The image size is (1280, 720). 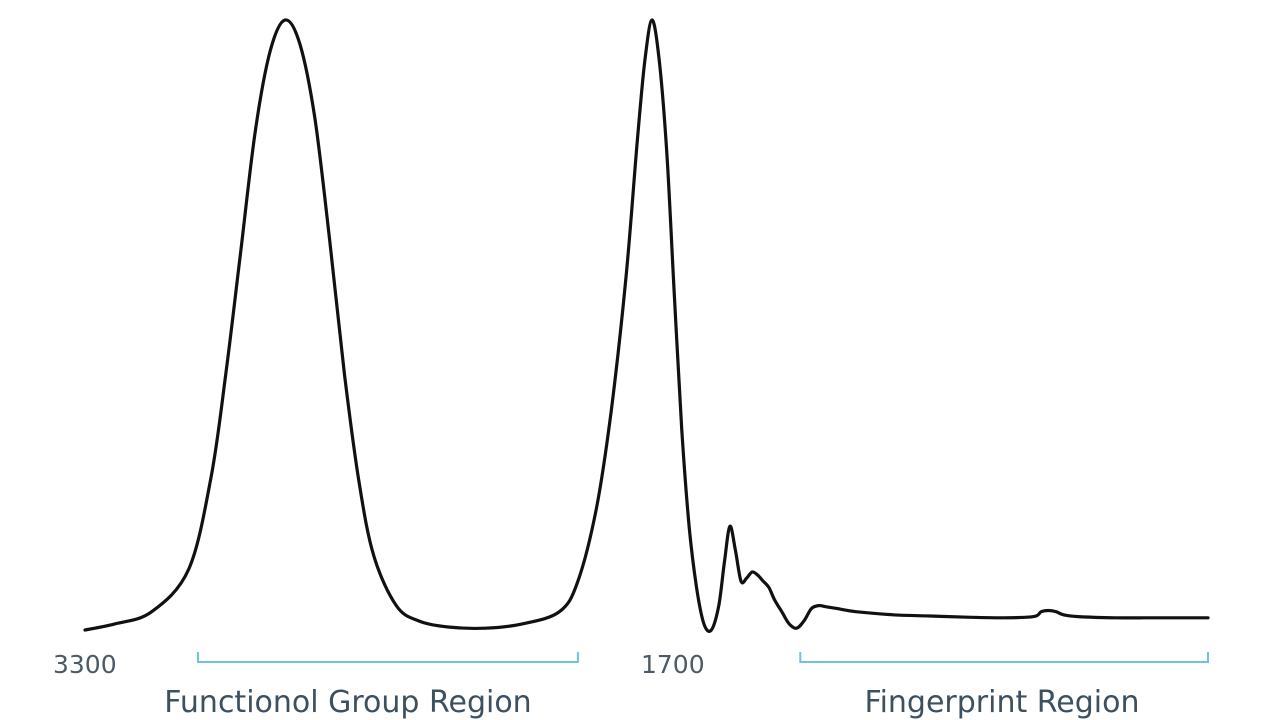 I want to click on x-tick-label-3300: 3300, so click(x=85, y=664).